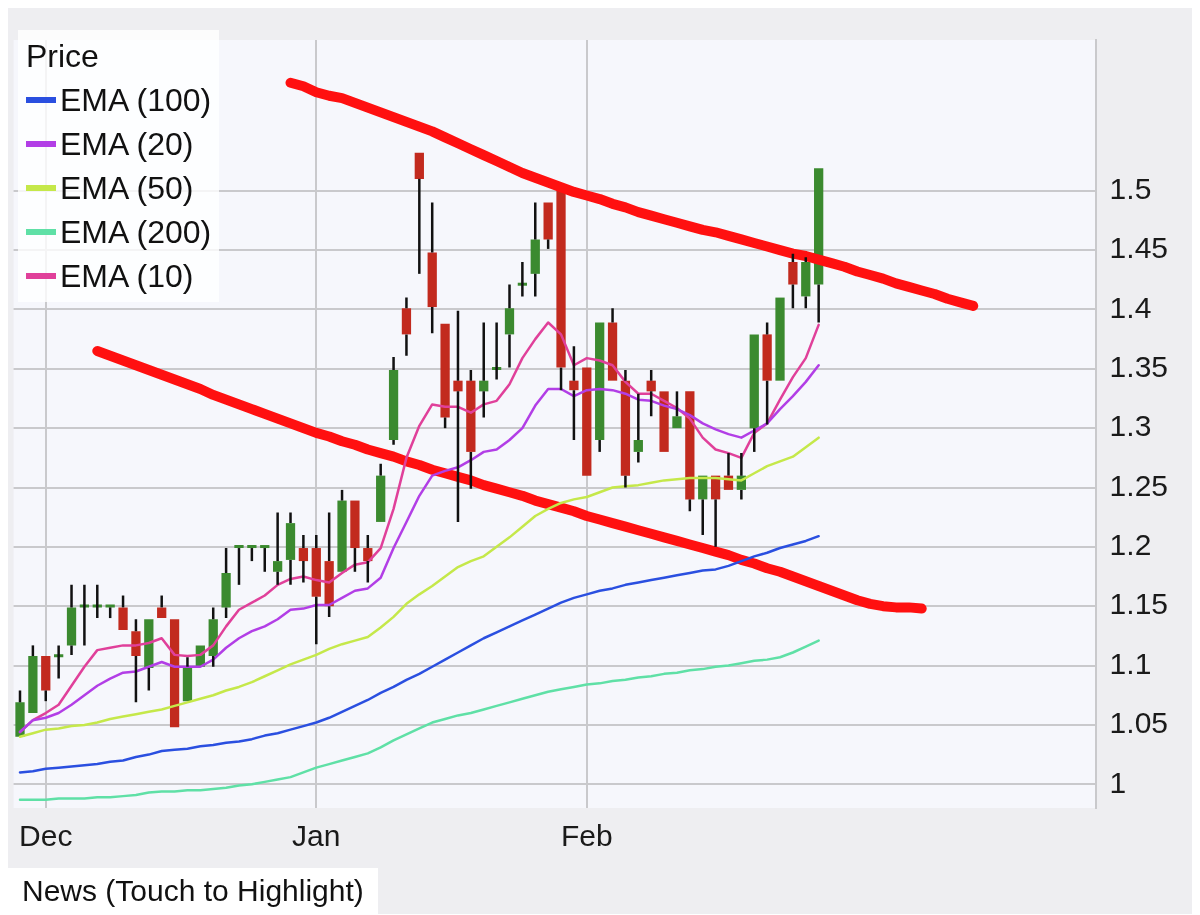 The height and width of the screenshot is (915, 1200). I want to click on y-tick-label: 1.05, so click(1138, 723).